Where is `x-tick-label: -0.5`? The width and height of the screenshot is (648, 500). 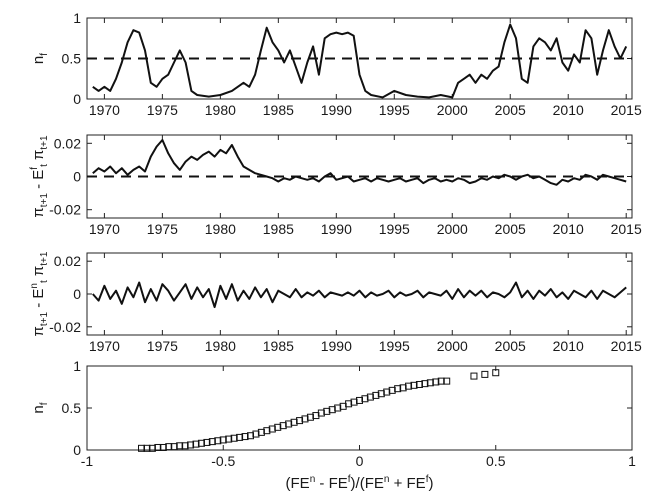 x-tick-label: -0.5 is located at coordinates (223, 461).